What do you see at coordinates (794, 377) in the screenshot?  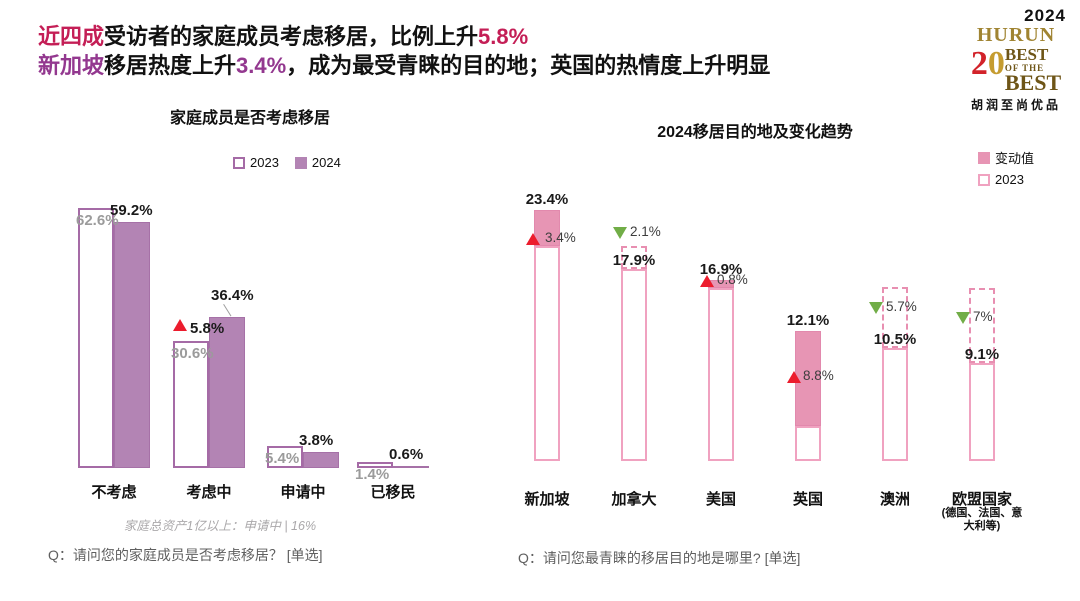 I see `up-arrow-icon-英国` at bounding box center [794, 377].